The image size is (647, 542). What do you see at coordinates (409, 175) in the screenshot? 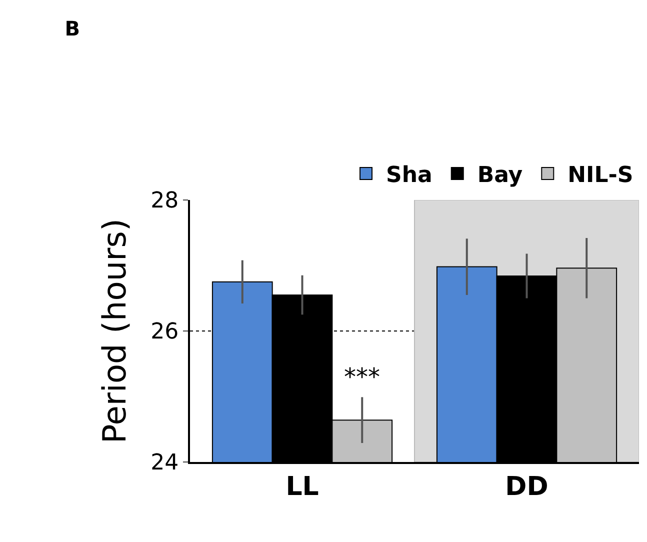
I see `legend-label: Sha` at bounding box center [409, 175].